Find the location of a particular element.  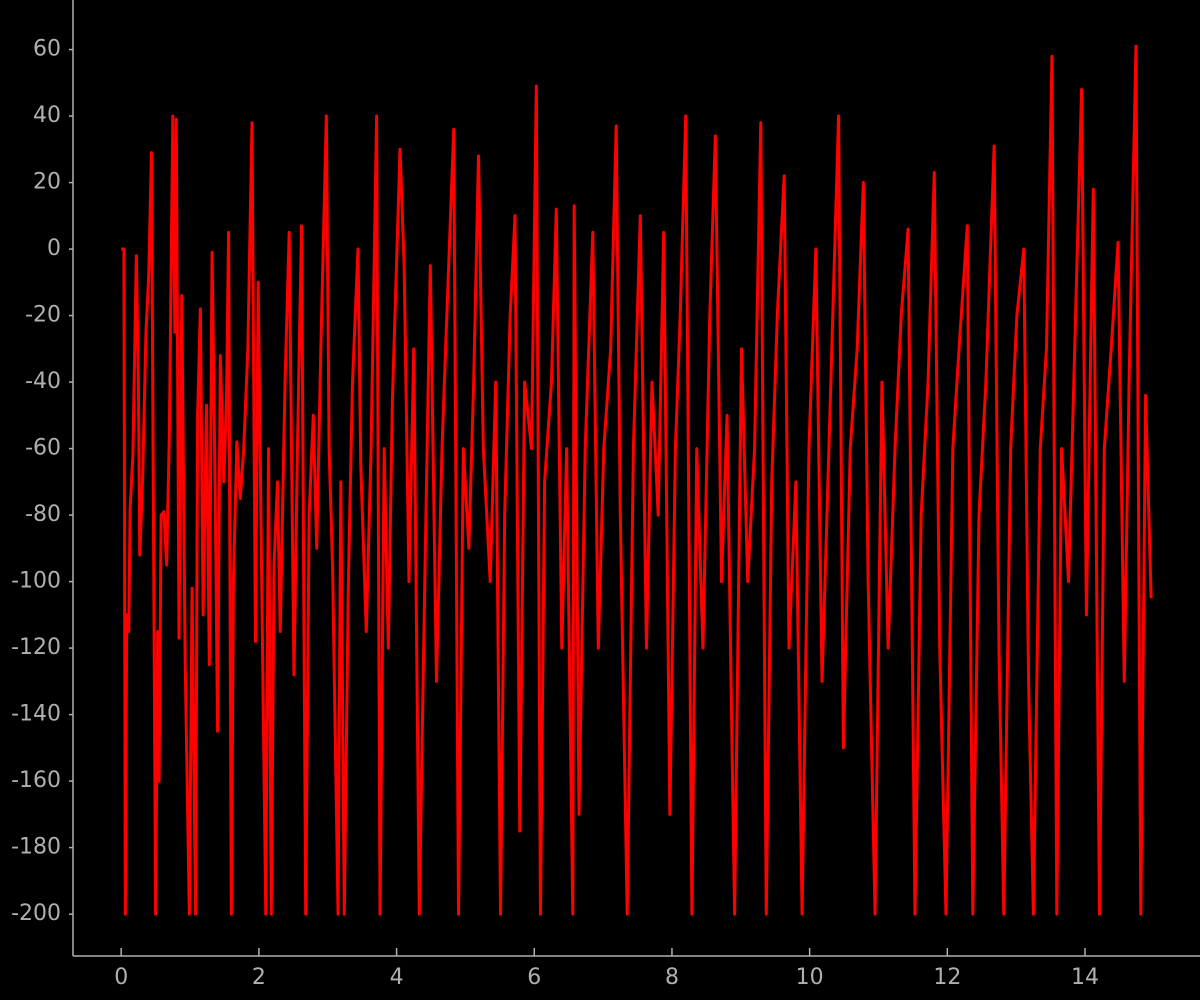

y-tick-label: 20 is located at coordinates (47, 182).